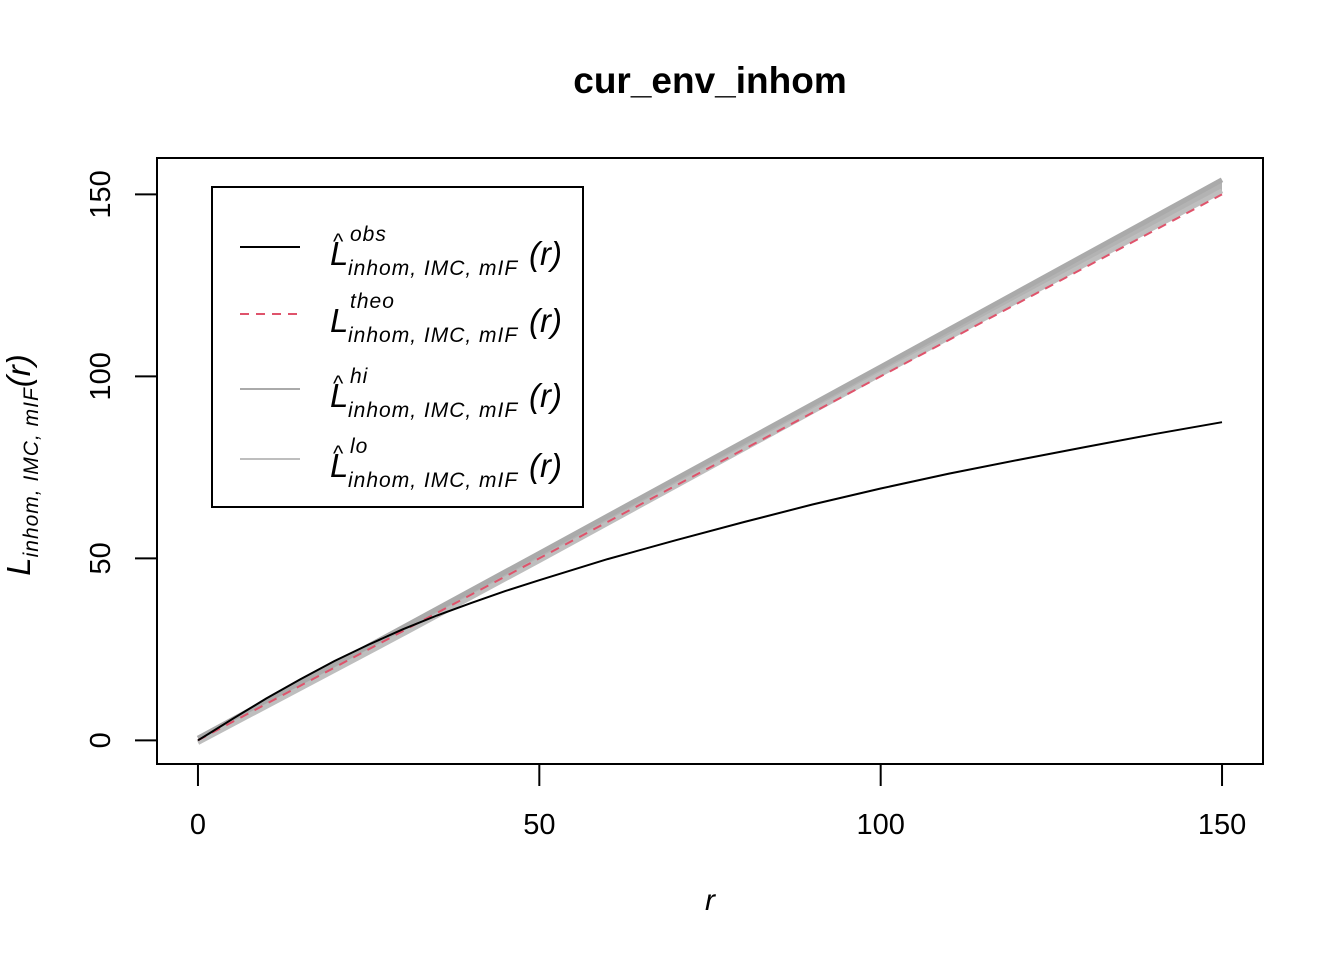  Describe the element at coordinates (359, 376) in the screenshot. I see `legend-sup: hi` at that location.